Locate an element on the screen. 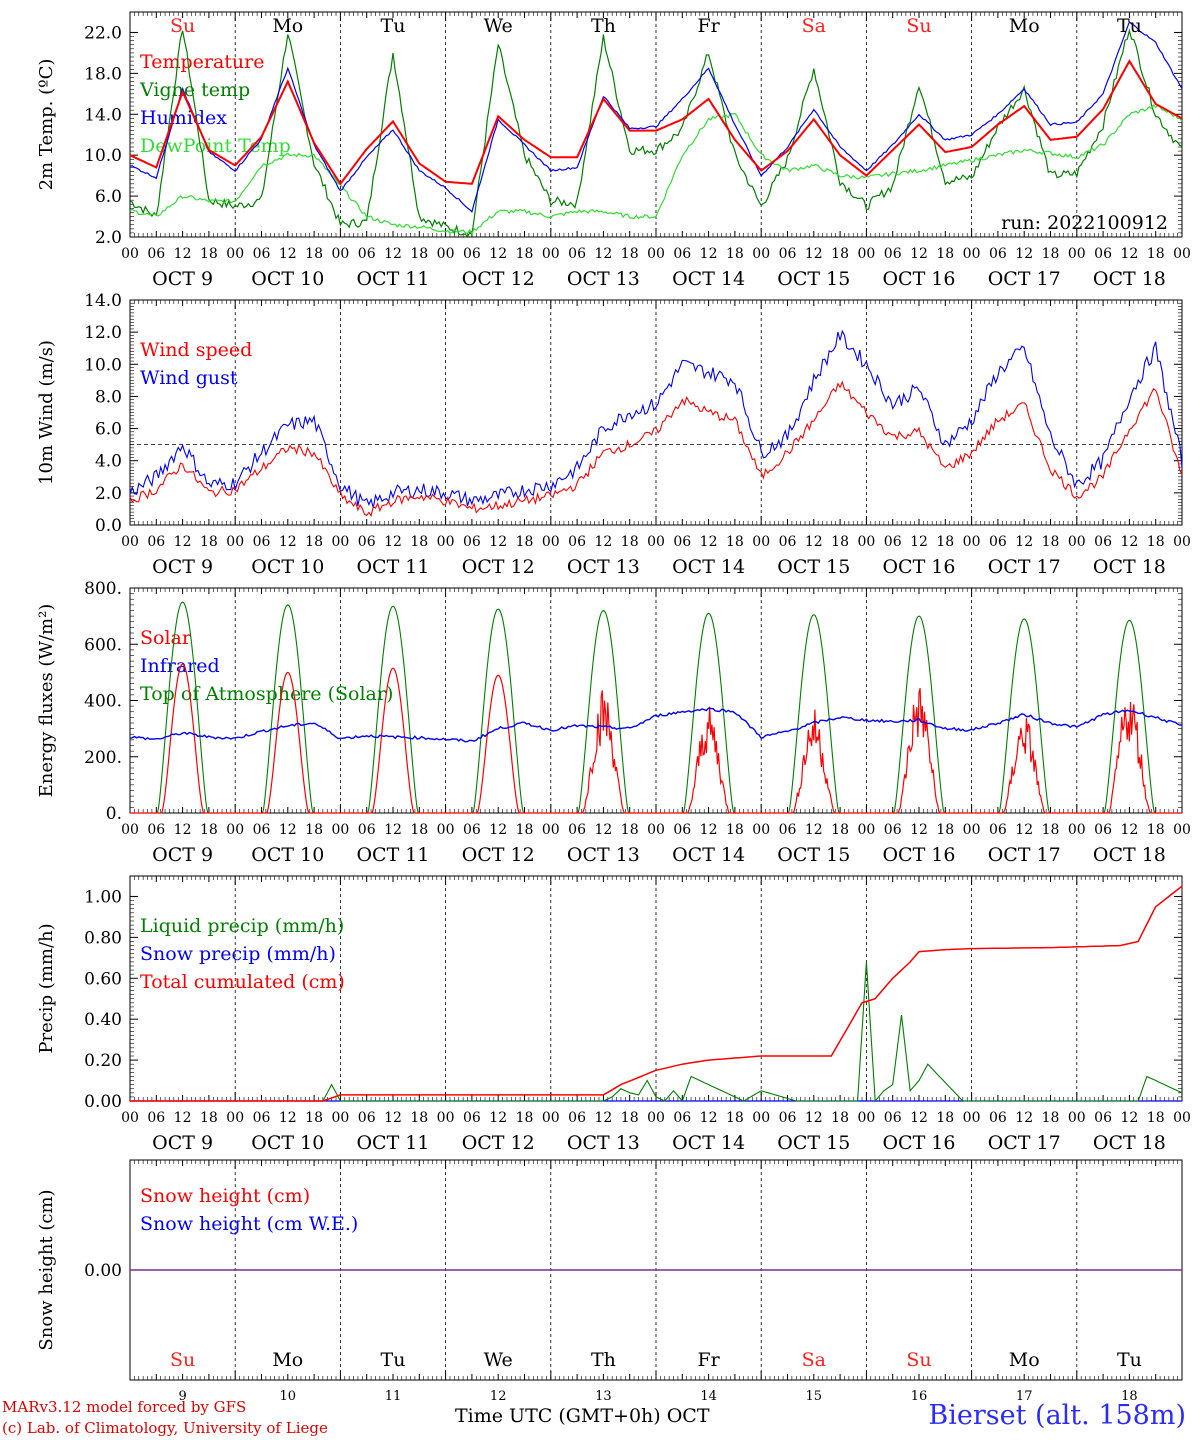  weekday-label: Tu is located at coordinates (1129, 26).